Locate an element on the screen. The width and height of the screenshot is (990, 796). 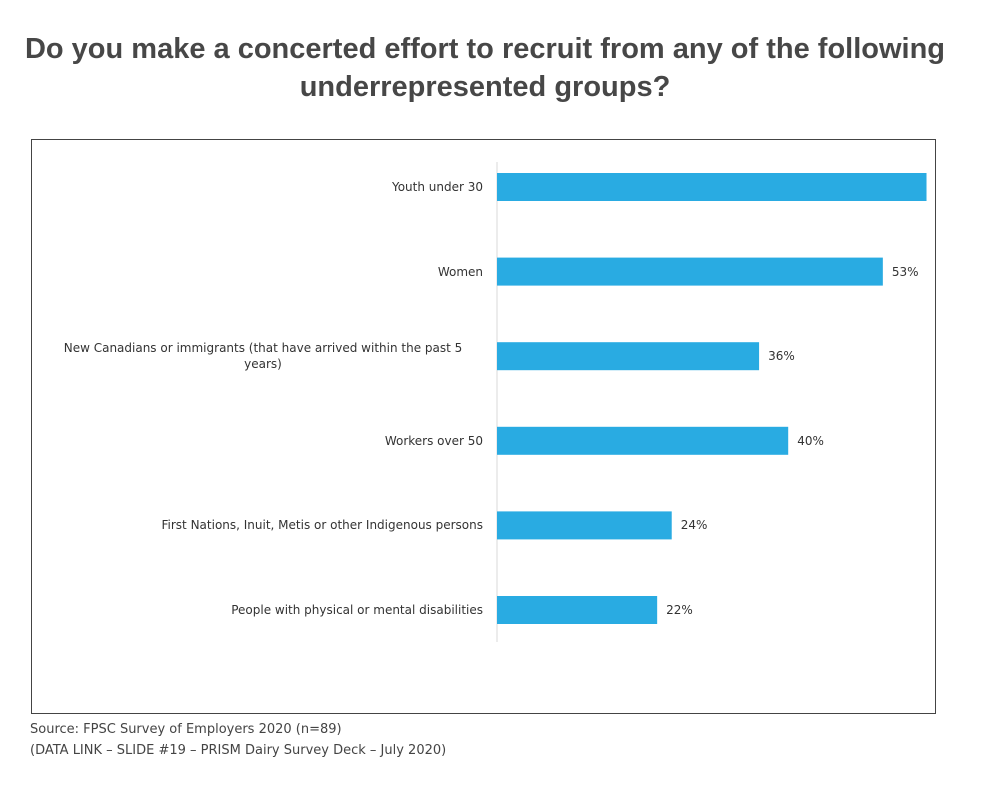
category-label: Women is located at coordinates (257, 272).